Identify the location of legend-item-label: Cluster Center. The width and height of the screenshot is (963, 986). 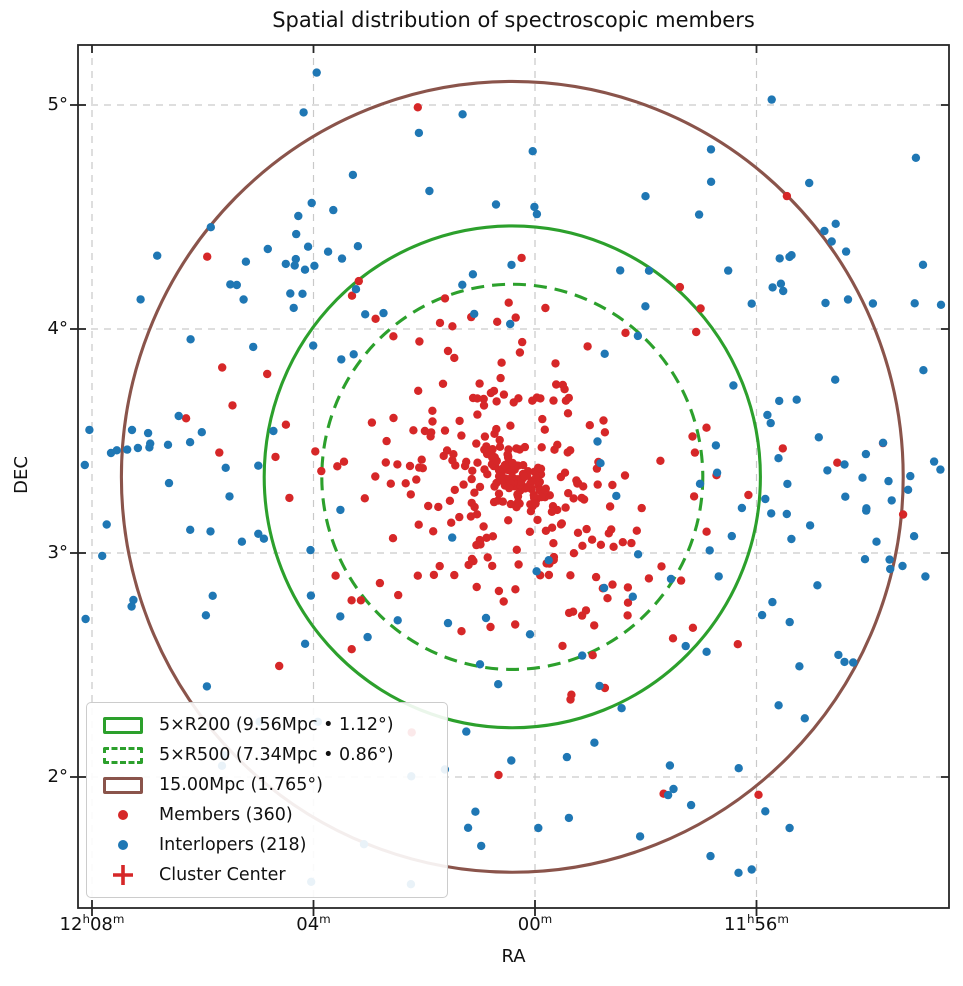
(222, 875).